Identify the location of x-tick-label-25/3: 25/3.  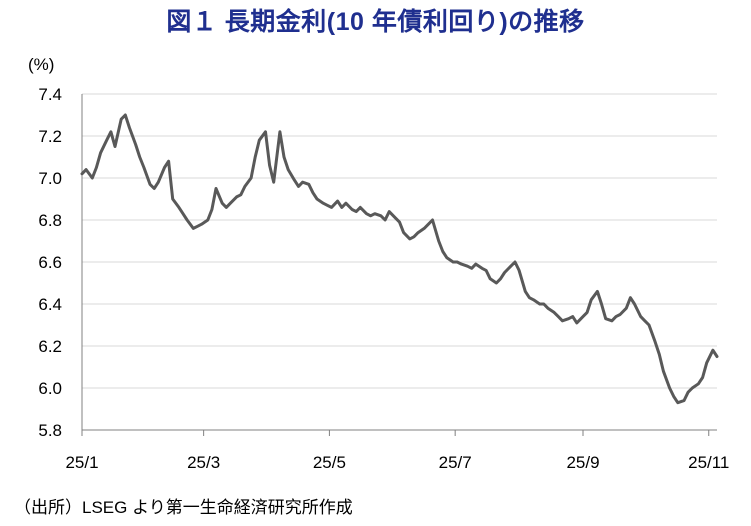
(203, 462).